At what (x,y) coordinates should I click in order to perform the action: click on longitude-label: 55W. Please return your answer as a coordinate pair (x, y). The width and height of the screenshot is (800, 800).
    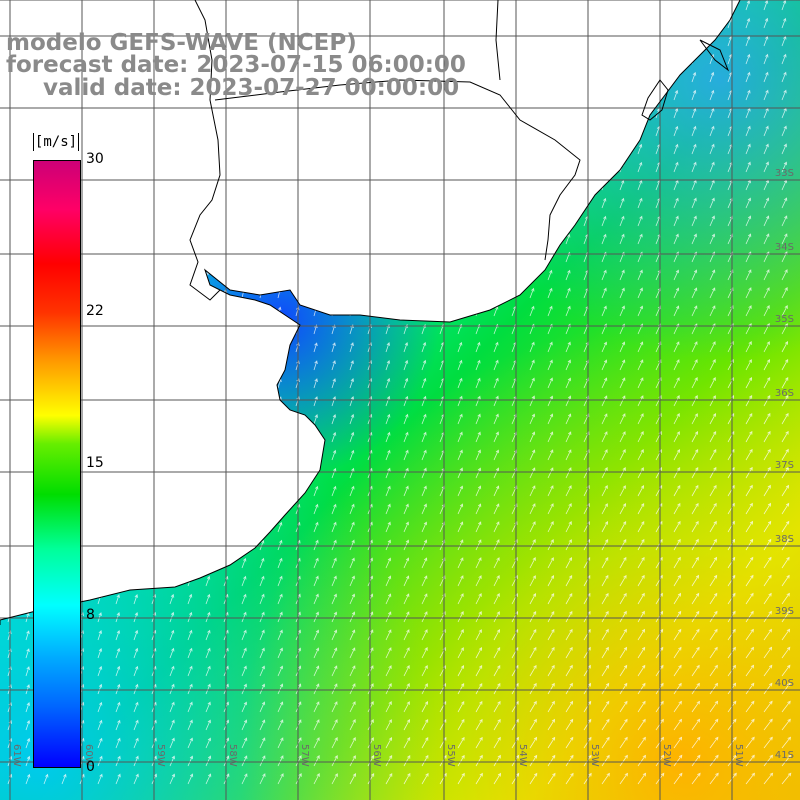
    Looking at the image, I should click on (450, 755).